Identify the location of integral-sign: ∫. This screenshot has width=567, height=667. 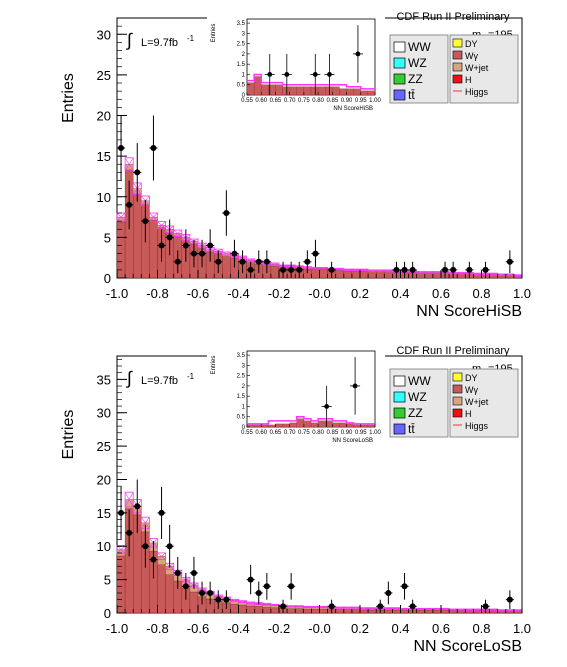
(129, 378).